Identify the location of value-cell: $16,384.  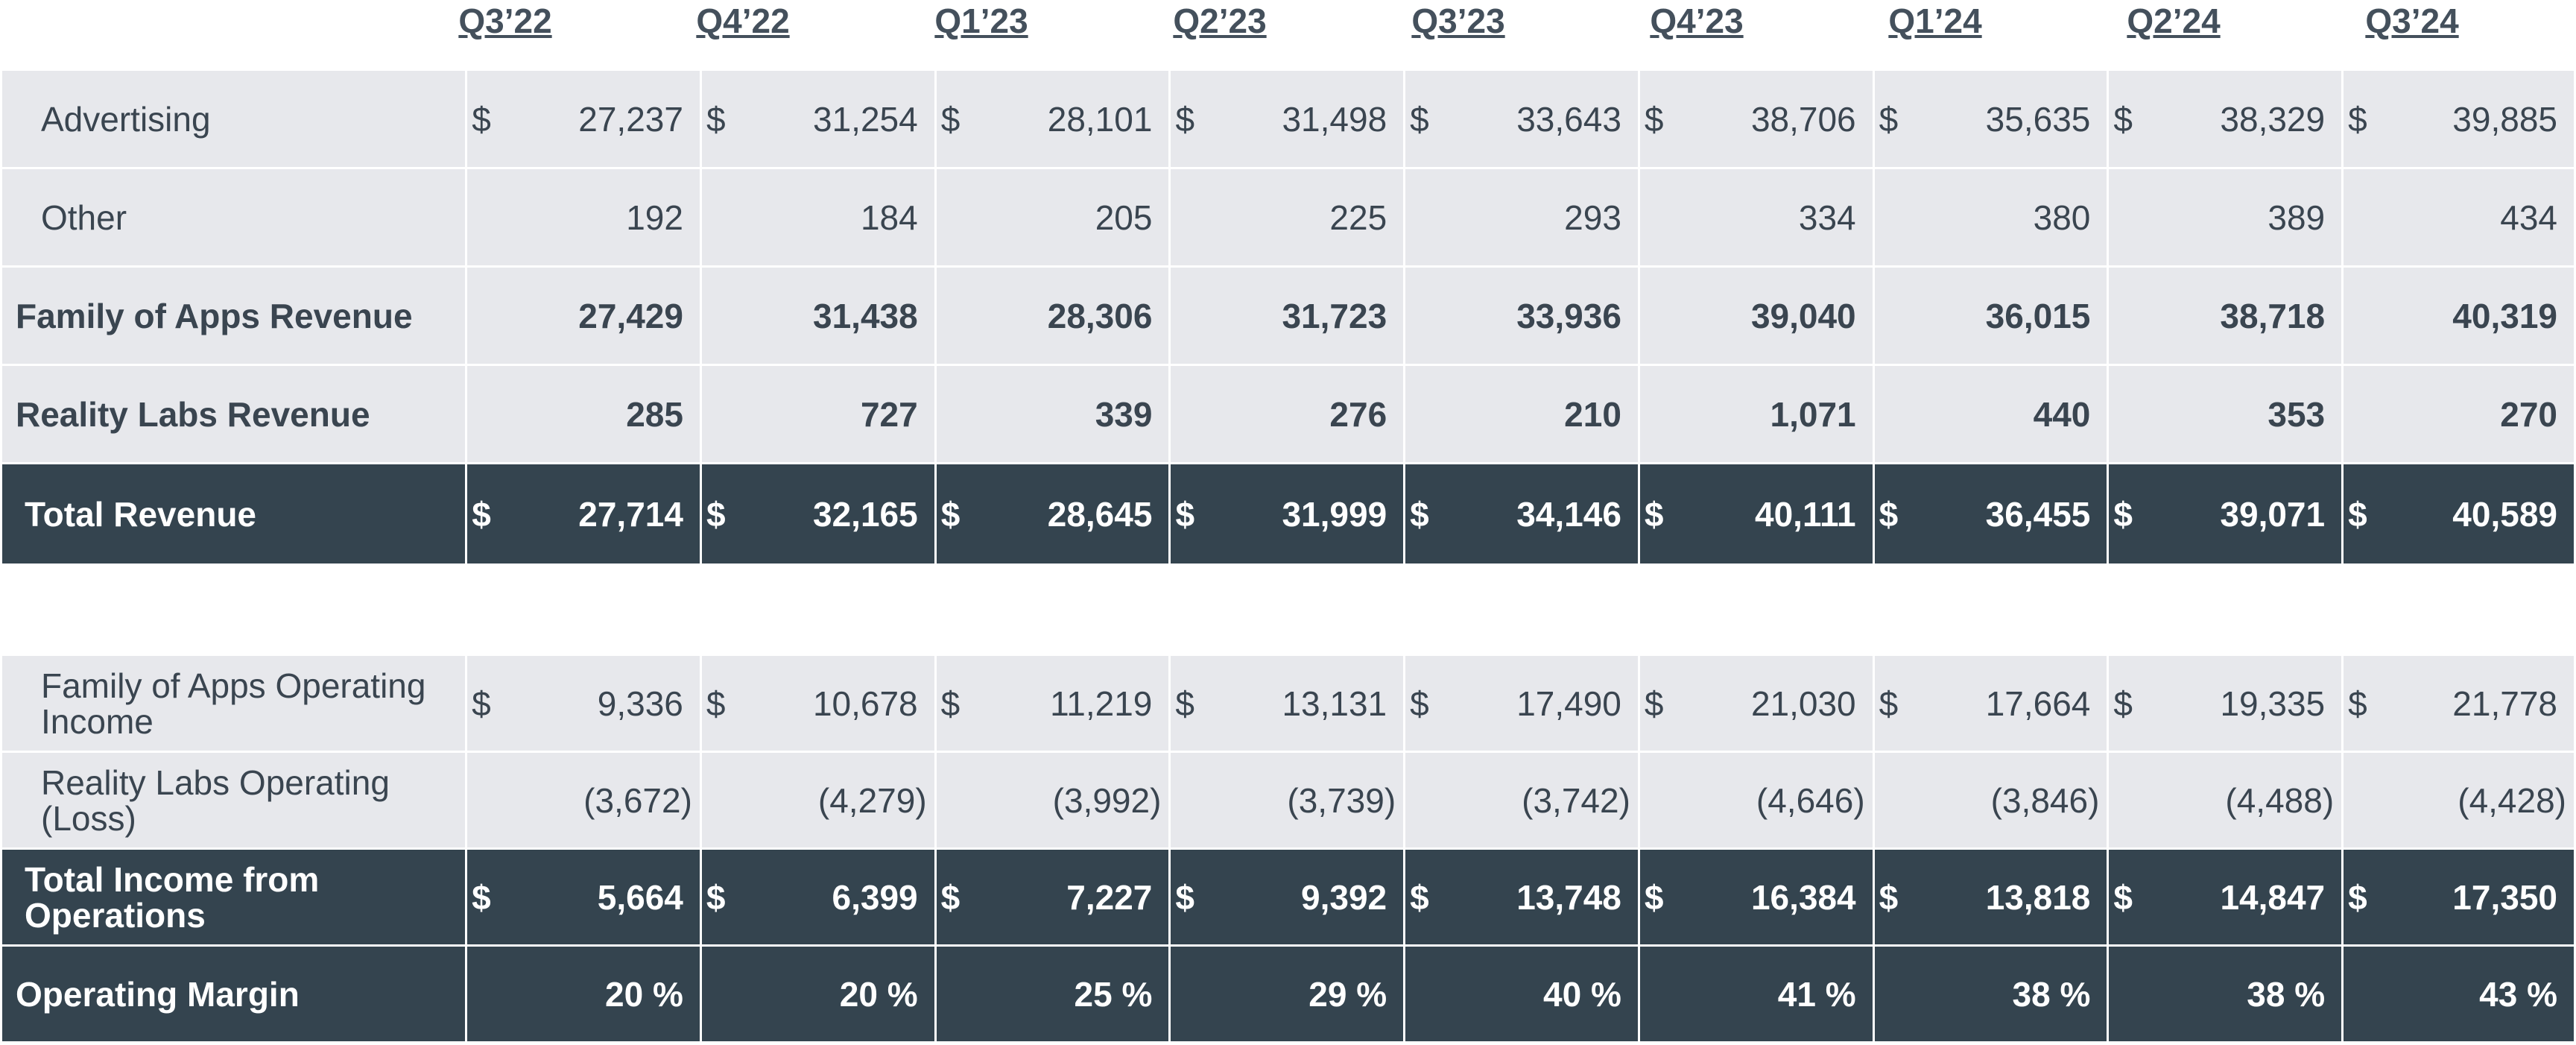
(1756, 897).